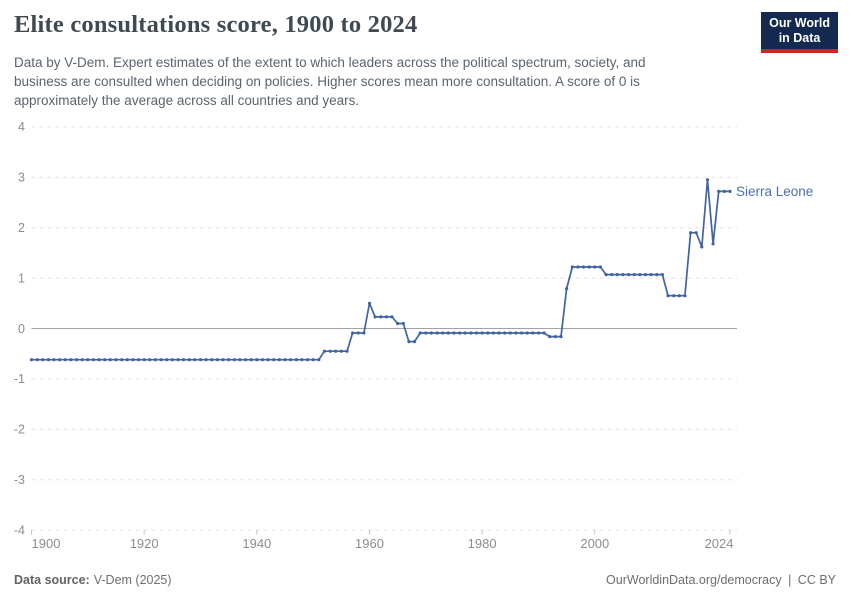 The height and width of the screenshot is (600, 850). Describe the element at coordinates (256, 543) in the screenshot. I see `x-axis-label: 1940` at that location.